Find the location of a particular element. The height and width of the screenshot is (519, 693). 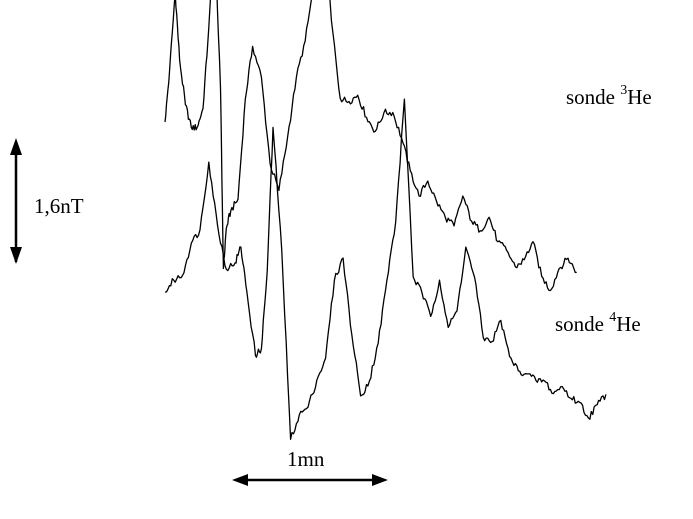

horizontal-scale-label: 1mn is located at coordinates (306, 459).